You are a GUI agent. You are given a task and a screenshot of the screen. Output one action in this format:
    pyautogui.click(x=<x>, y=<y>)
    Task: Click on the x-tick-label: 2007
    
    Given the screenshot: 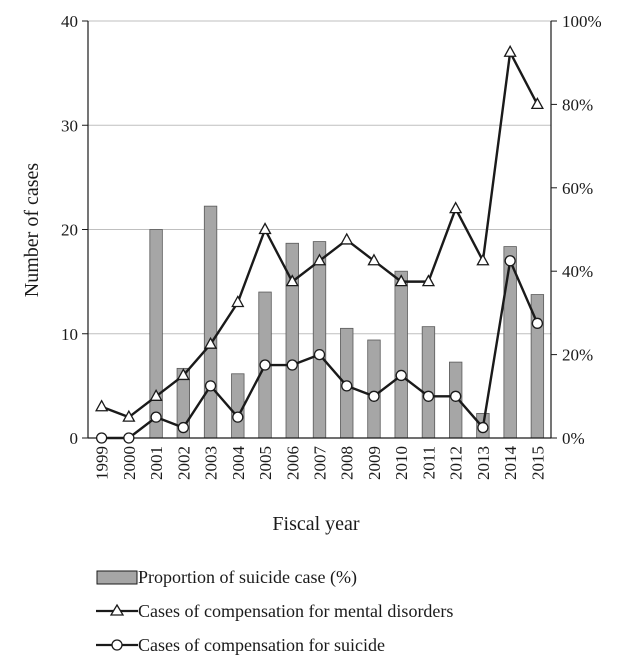 What is the action you would take?
    pyautogui.click(x=320, y=463)
    